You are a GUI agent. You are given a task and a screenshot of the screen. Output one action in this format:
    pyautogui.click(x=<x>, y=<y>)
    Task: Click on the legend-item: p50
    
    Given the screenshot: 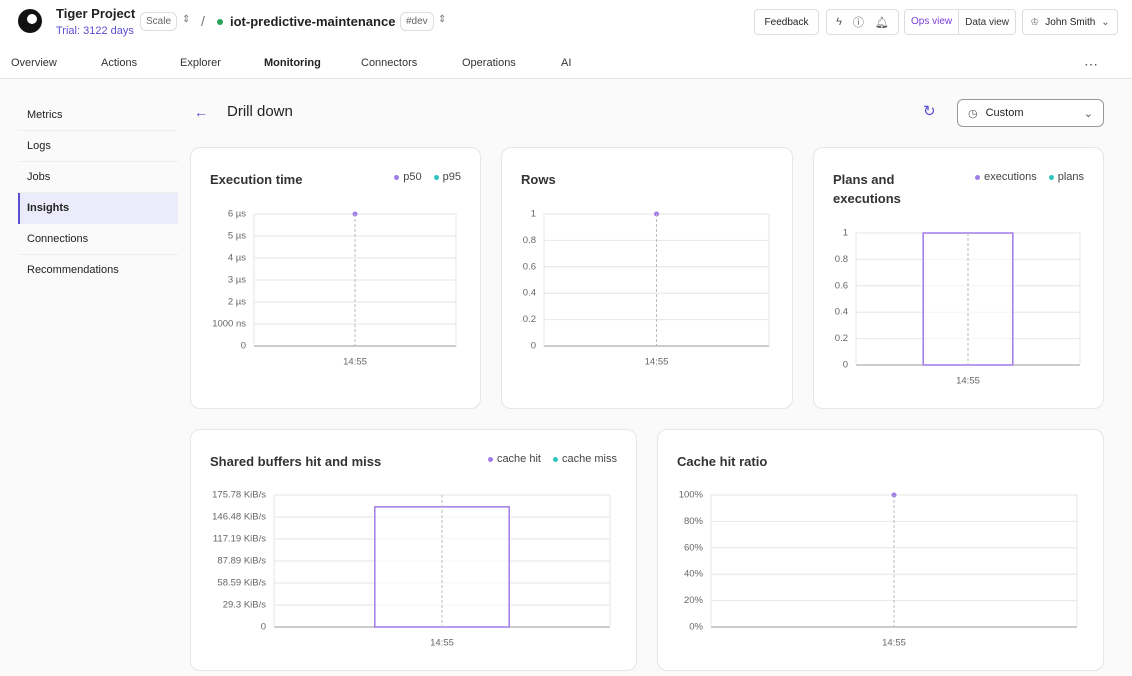 What is the action you would take?
    pyautogui.click(x=408, y=177)
    